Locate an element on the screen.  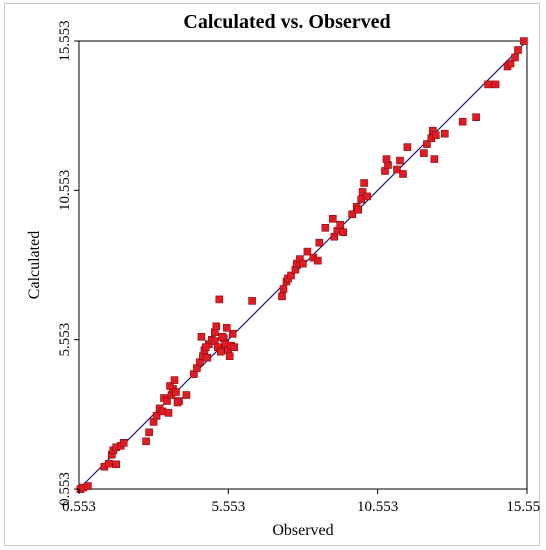
y-tick-label: 15.553 is located at coordinates (65, 40).